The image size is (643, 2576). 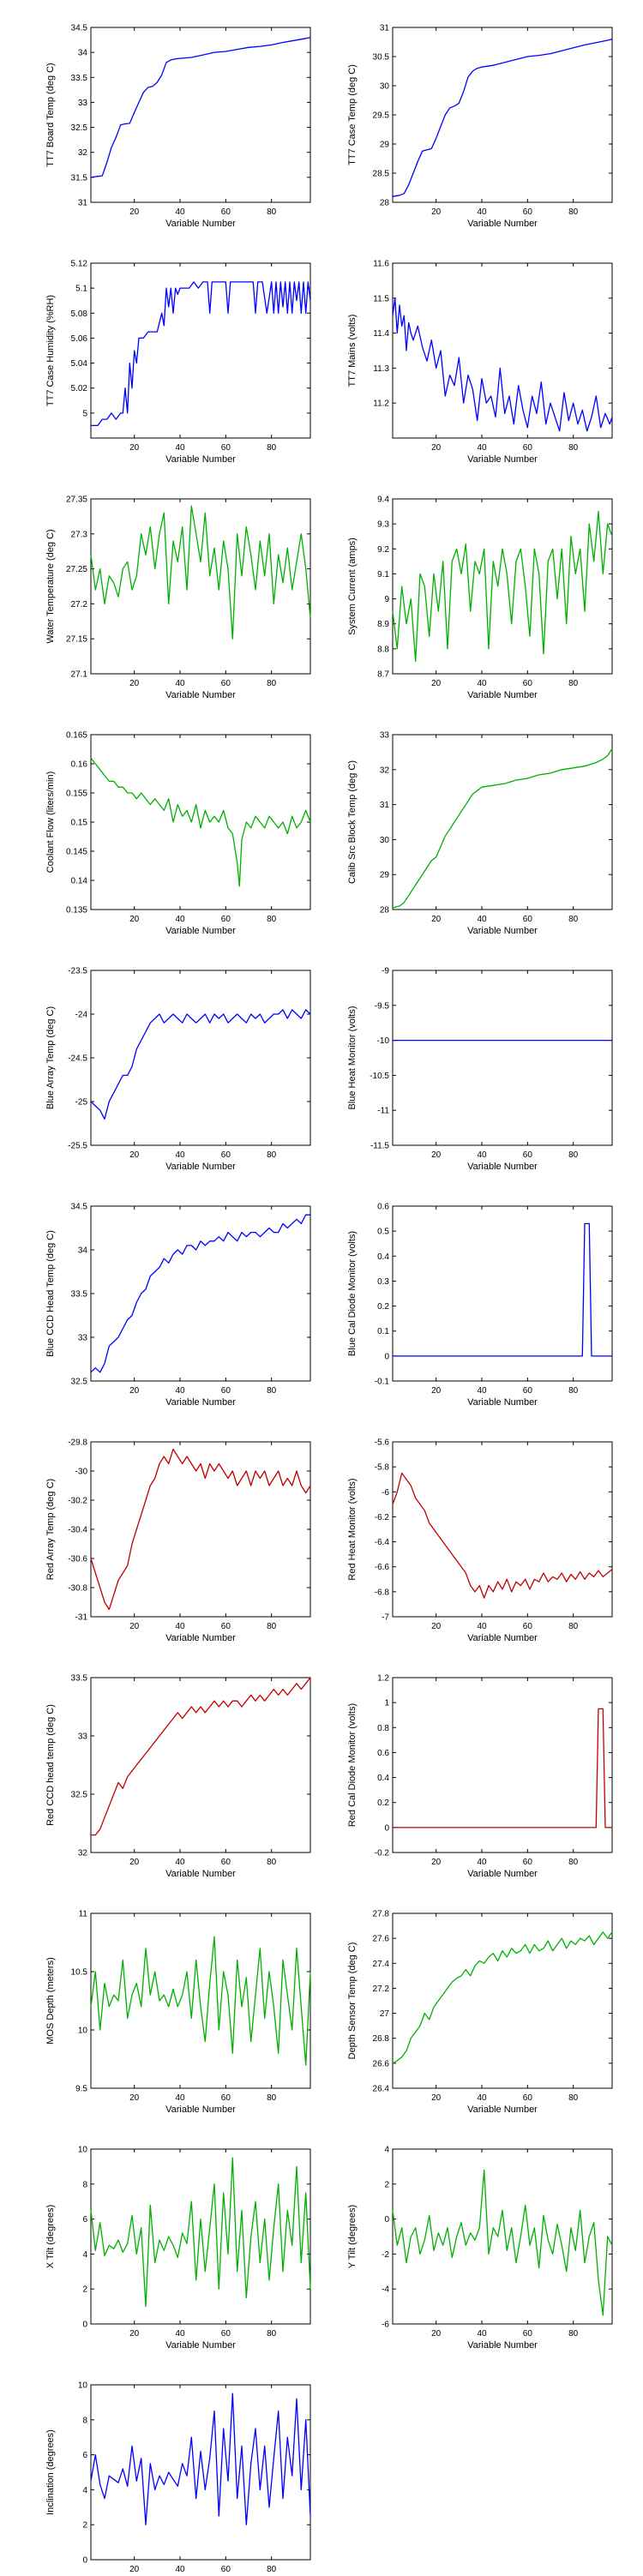 What do you see at coordinates (352, 1529) in the screenshot?
I see `y-axis-label: Red Heat Monitor (volts)` at bounding box center [352, 1529].